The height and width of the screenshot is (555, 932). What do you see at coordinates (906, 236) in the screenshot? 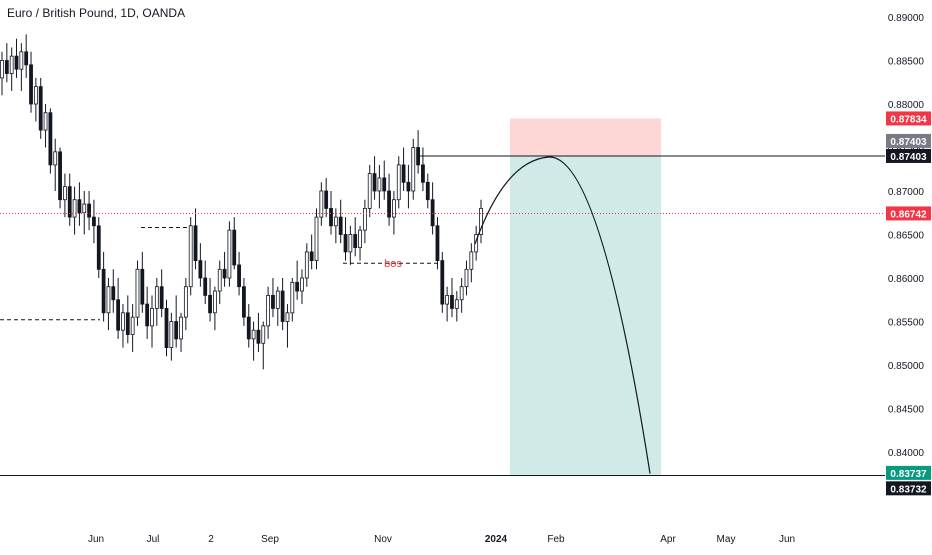
I see `y-tick-label: 0.86500` at bounding box center [906, 236].